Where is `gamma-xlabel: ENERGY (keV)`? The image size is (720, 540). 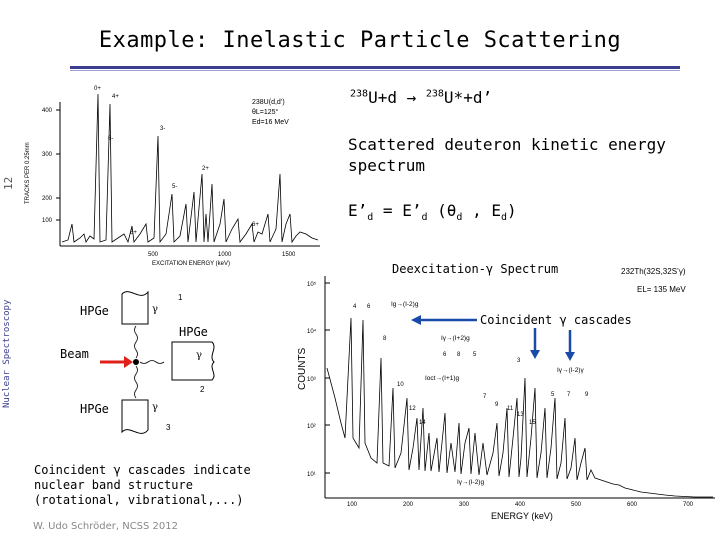
gamma-xlabel: ENERGY (keV) is located at coordinates (522, 516).